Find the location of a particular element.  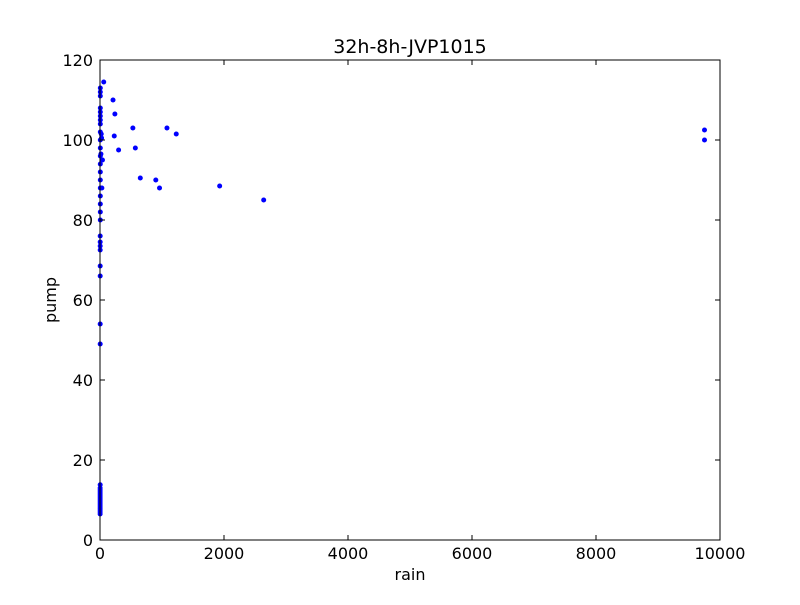

x-tick-label: 6000 is located at coordinates (472, 553).